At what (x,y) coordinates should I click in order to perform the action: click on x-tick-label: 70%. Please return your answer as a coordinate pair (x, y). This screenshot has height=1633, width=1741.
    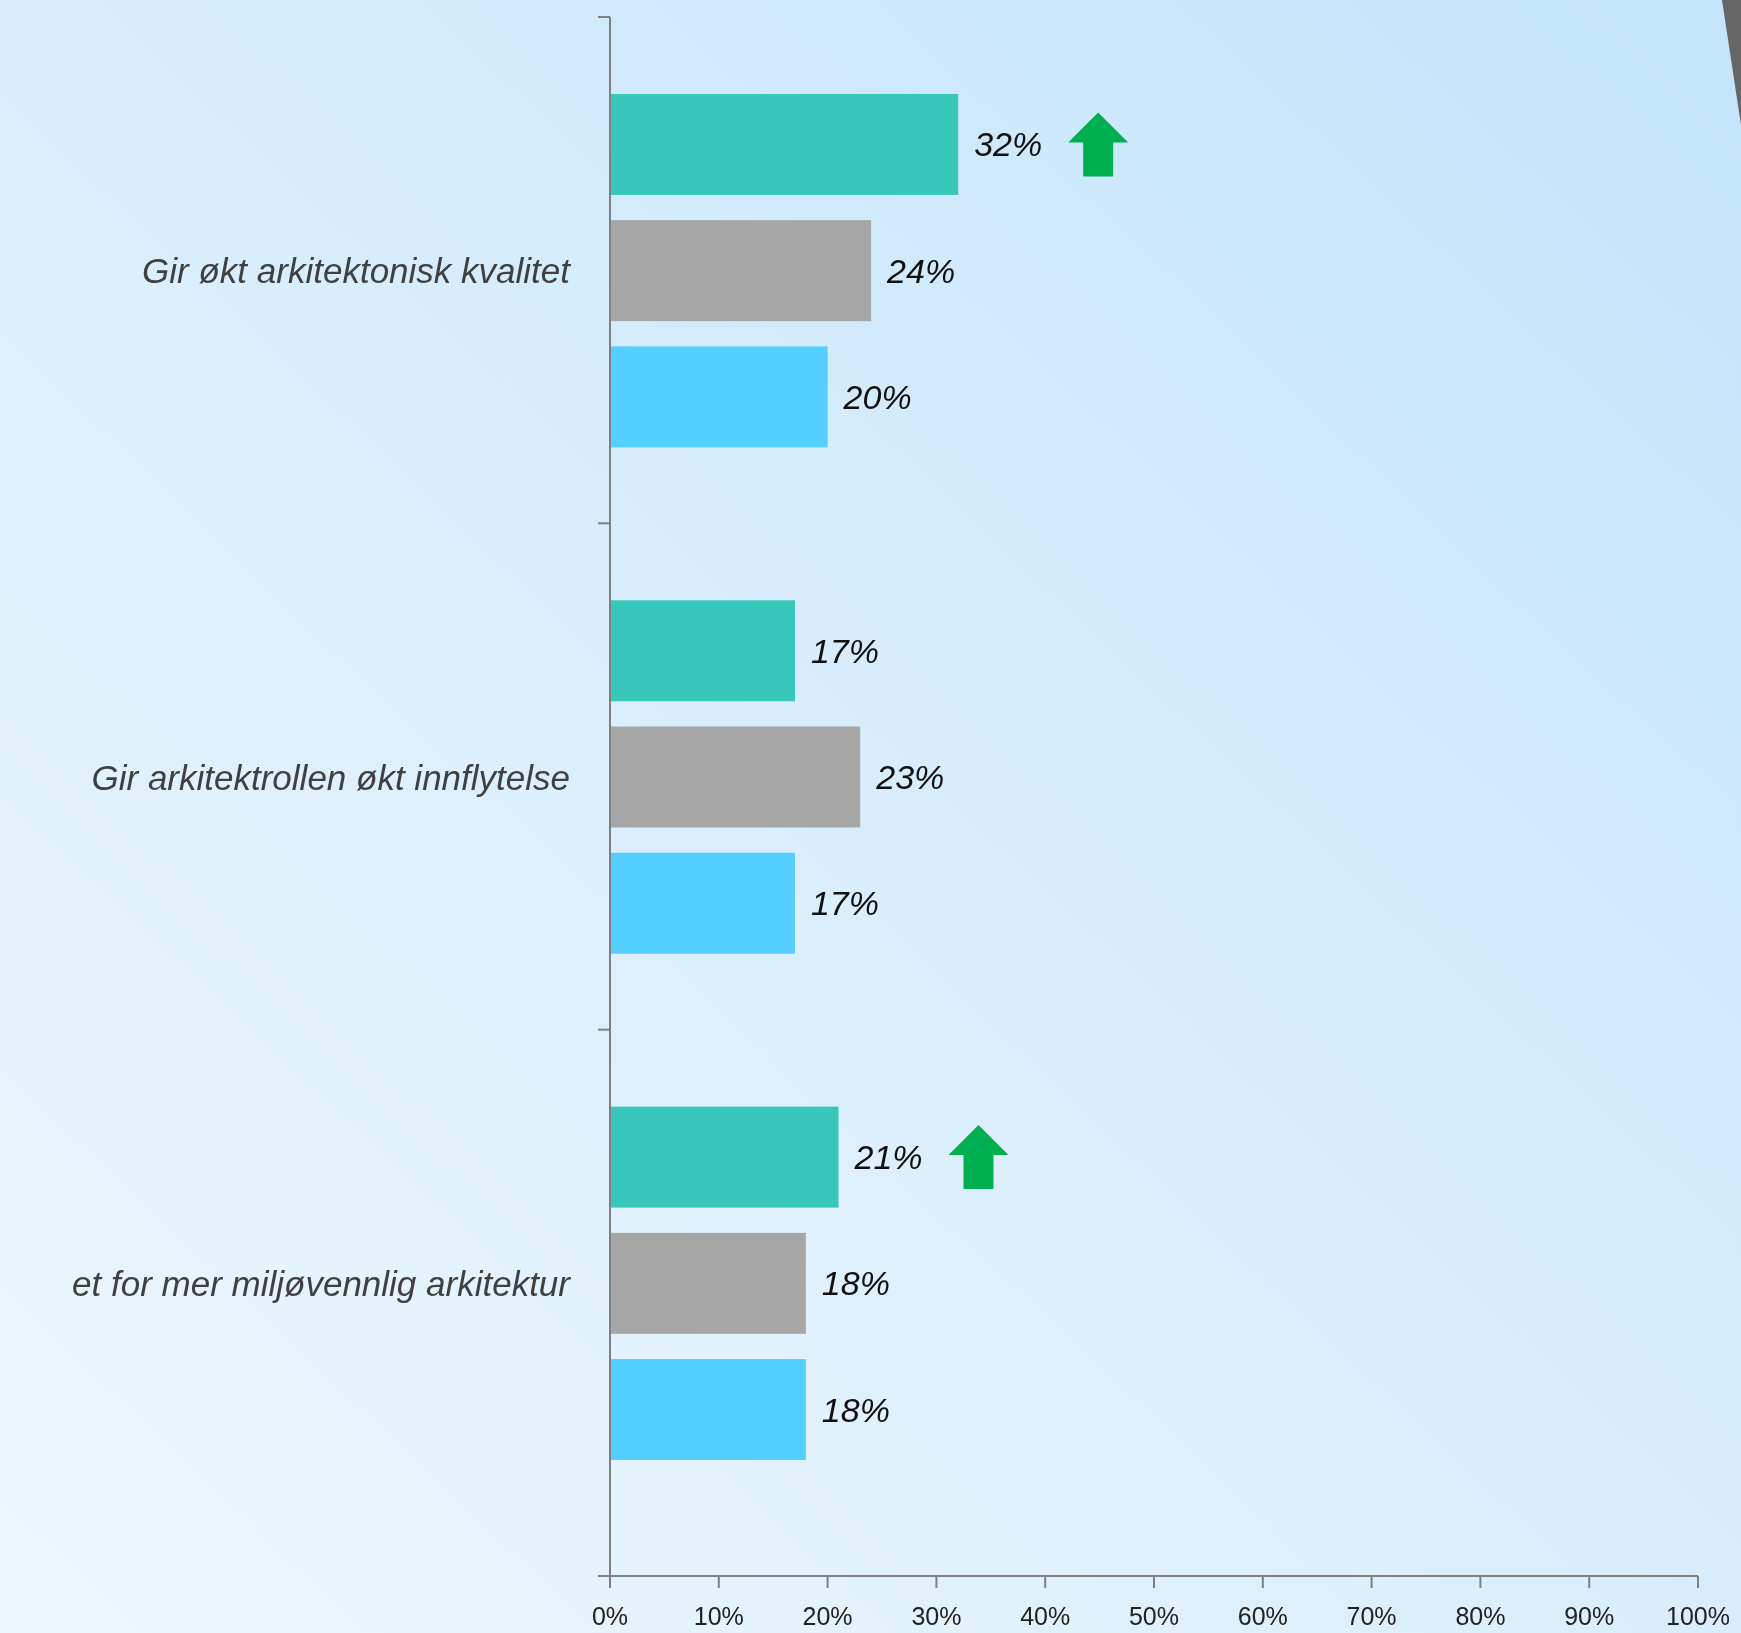
    Looking at the image, I should click on (1371, 1616).